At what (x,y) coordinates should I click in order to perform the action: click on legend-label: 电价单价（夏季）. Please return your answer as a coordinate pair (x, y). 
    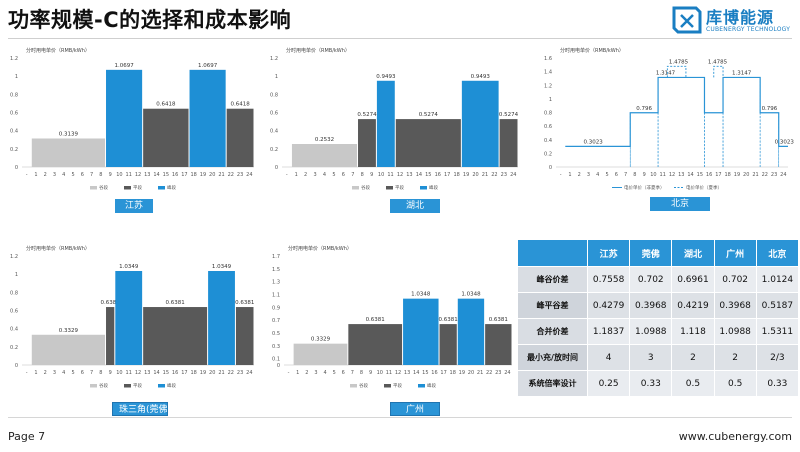
    Looking at the image, I should click on (704, 187).